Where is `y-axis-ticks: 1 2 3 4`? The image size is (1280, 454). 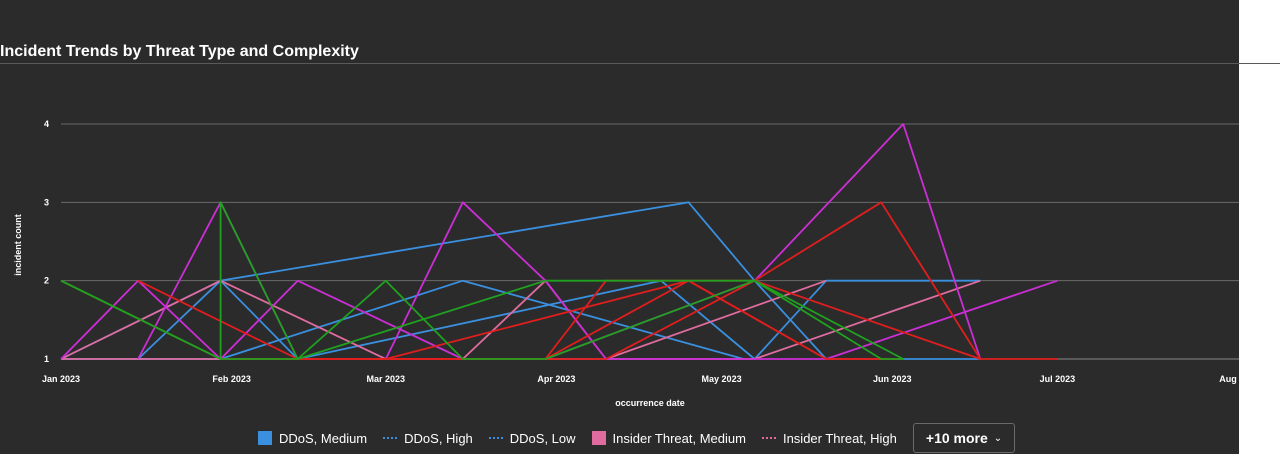 y-axis-ticks: 1 2 3 4 is located at coordinates (46, 241).